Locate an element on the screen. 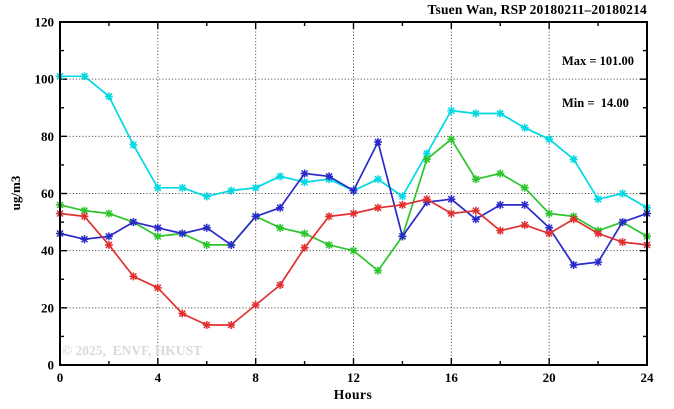 This screenshot has width=674, height=409. series-cyan-marker-h10 is located at coordinates (304, 182).